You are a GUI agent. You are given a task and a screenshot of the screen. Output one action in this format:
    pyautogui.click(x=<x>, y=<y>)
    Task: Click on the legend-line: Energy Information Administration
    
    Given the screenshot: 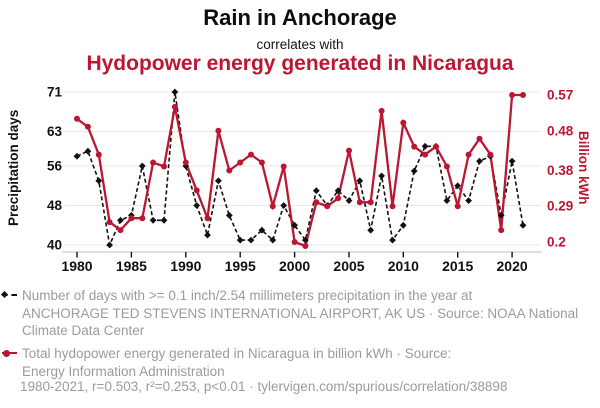 What is the action you would take?
    pyautogui.click(x=123, y=371)
    